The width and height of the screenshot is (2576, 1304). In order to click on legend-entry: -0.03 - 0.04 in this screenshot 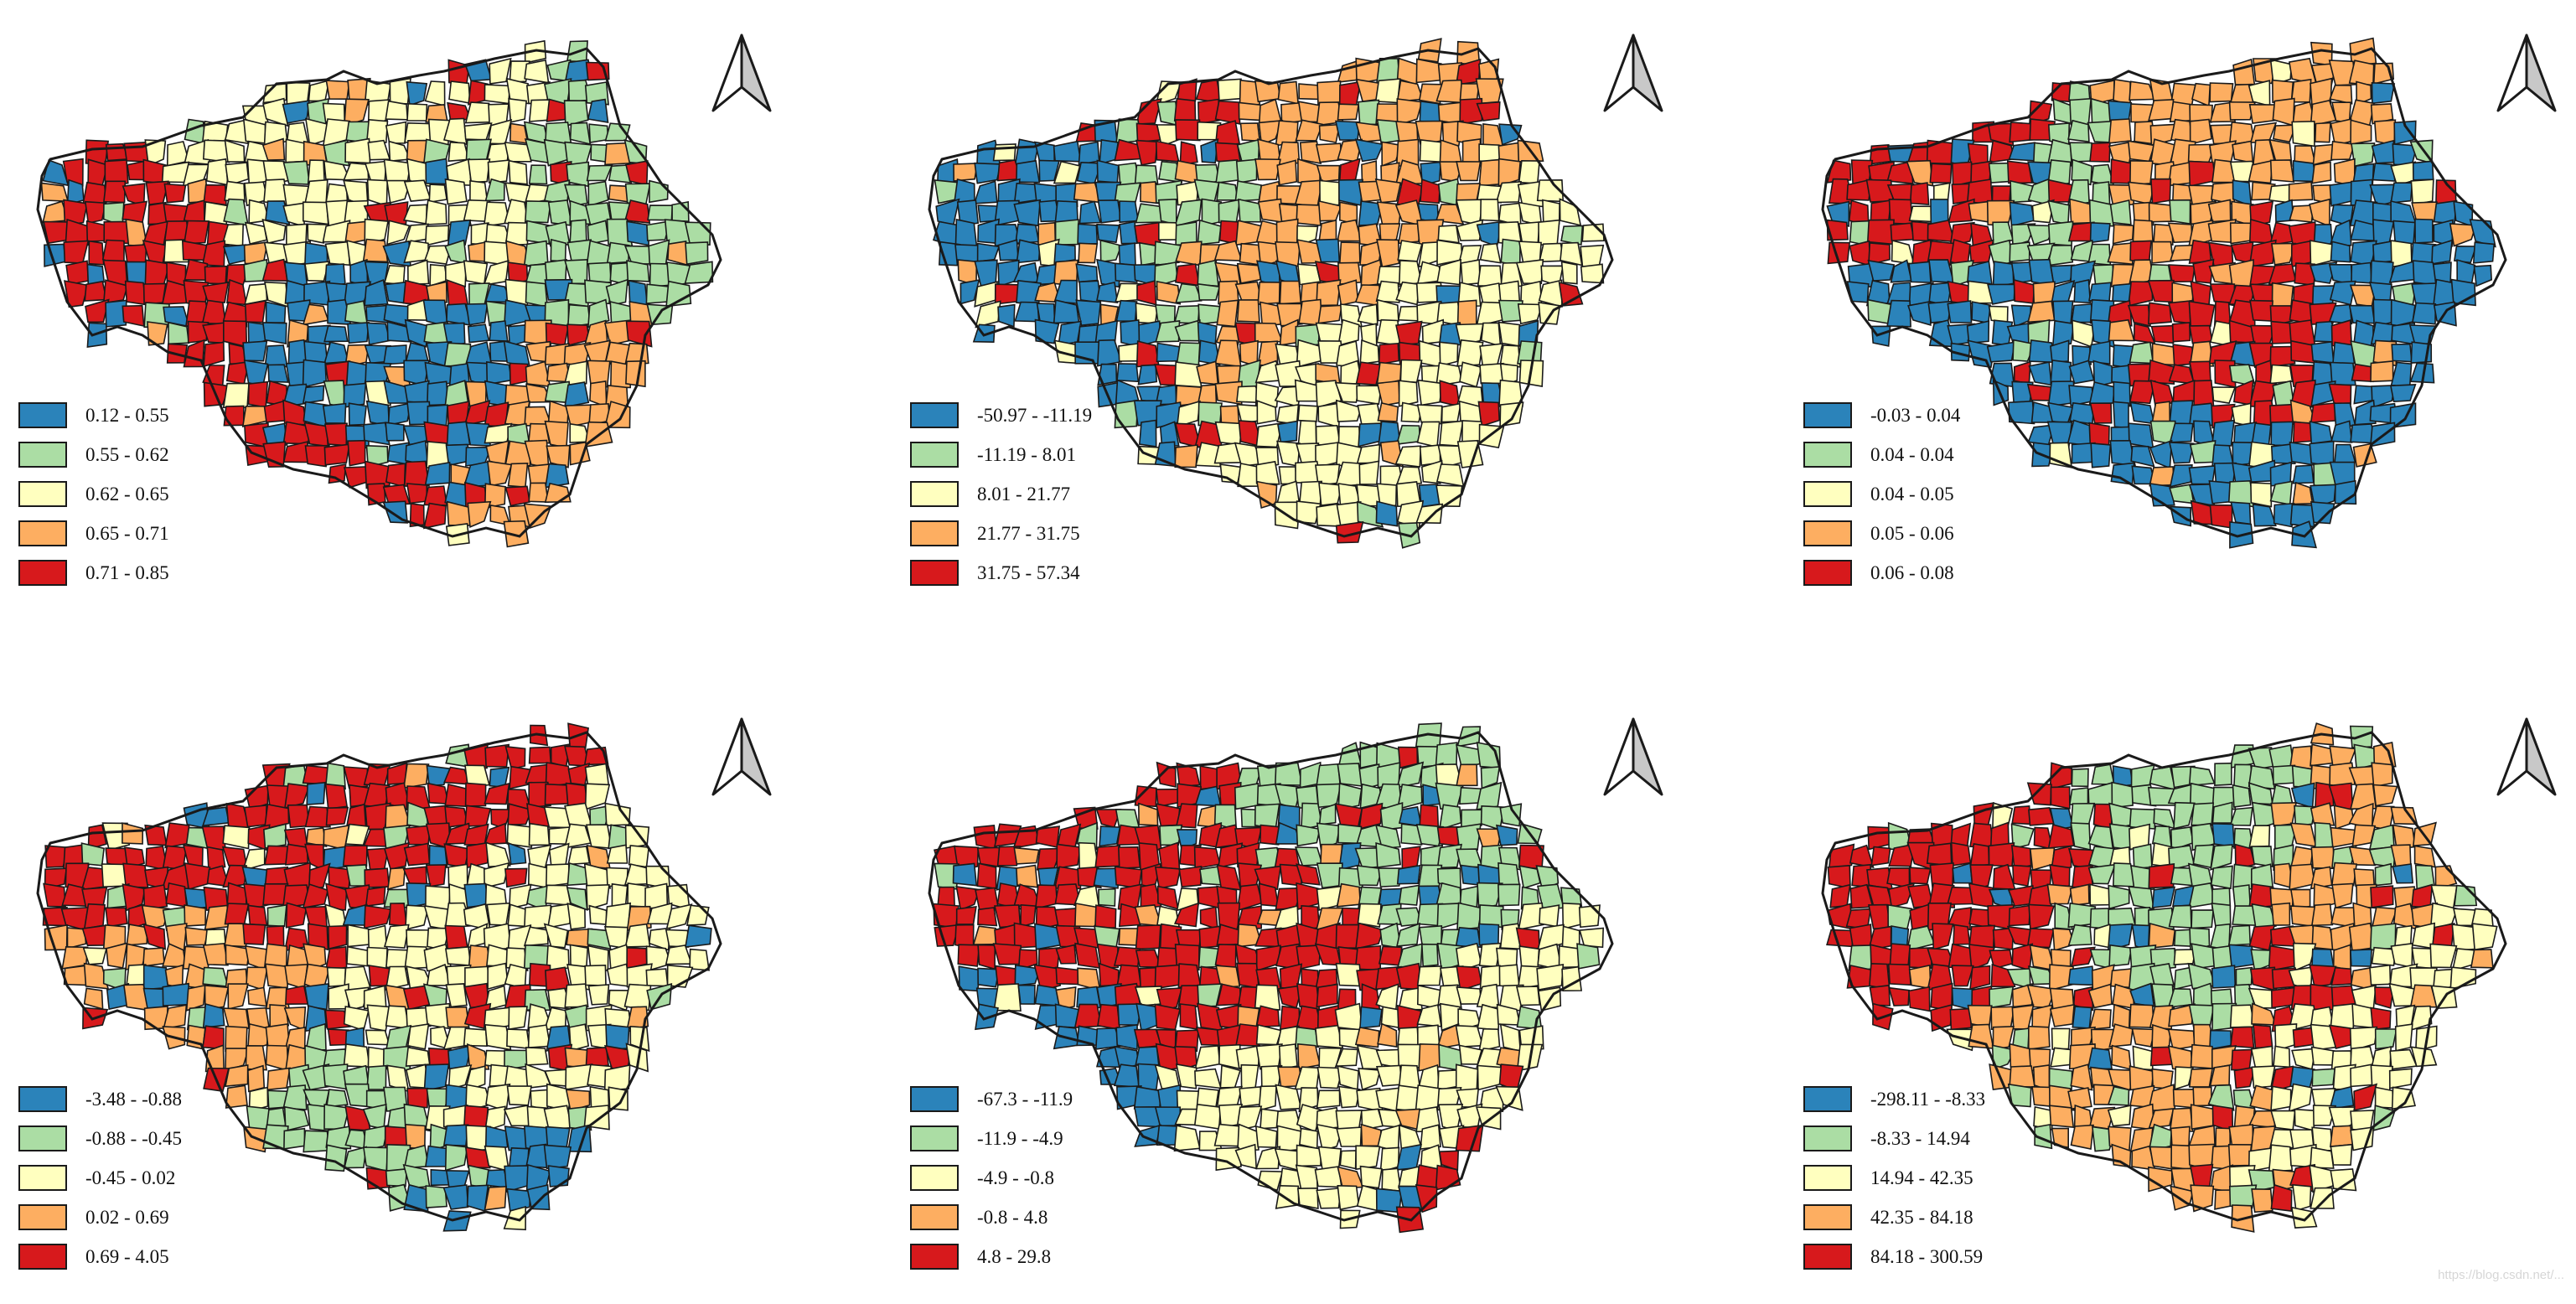, I will do `click(1881, 415)`.